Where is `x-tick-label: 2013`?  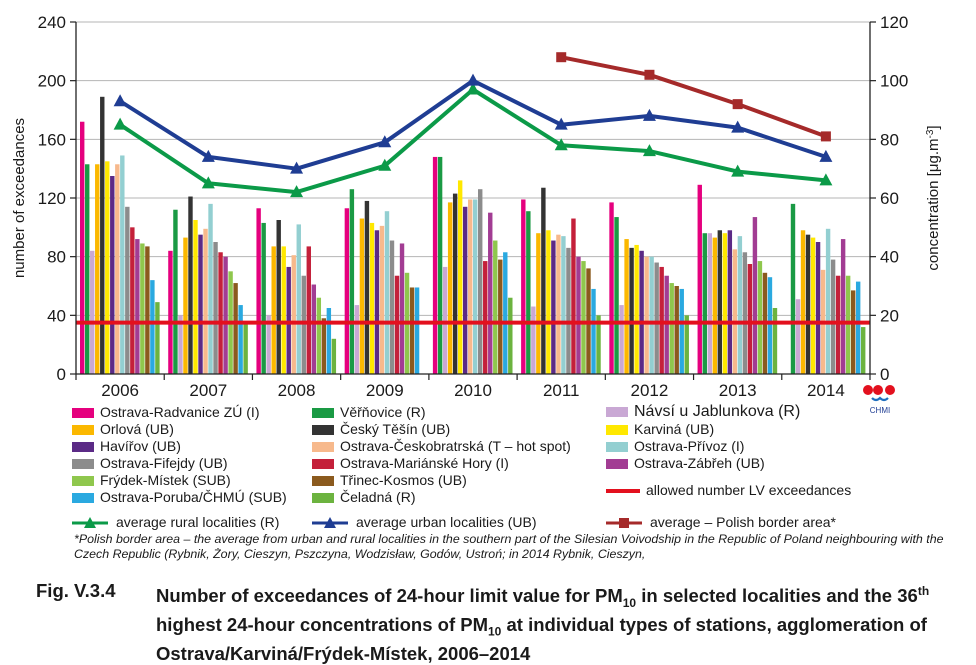
x-tick-label: 2013 is located at coordinates (738, 390).